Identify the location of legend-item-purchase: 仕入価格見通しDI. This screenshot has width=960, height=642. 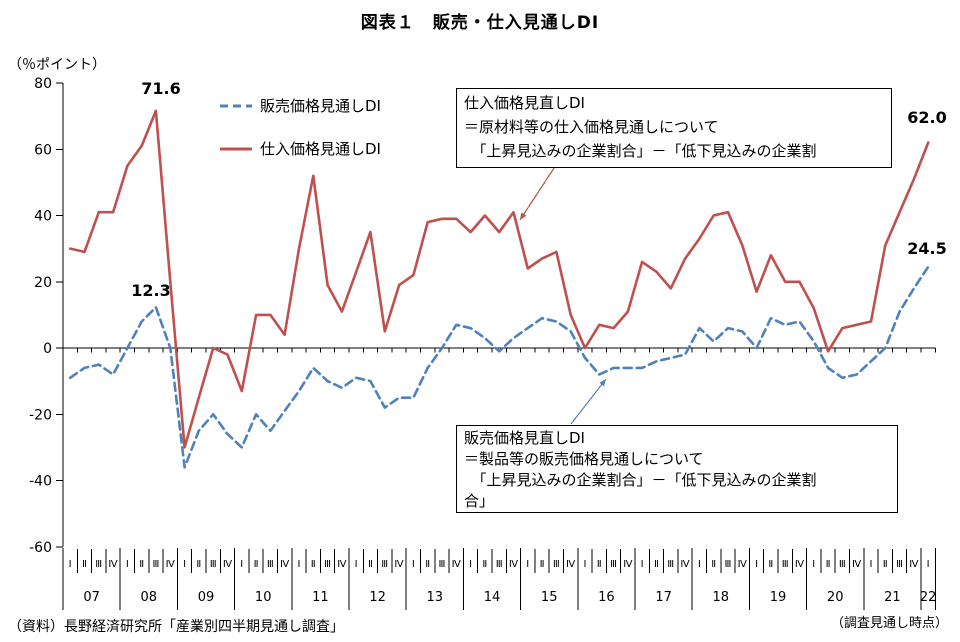
(300, 148).